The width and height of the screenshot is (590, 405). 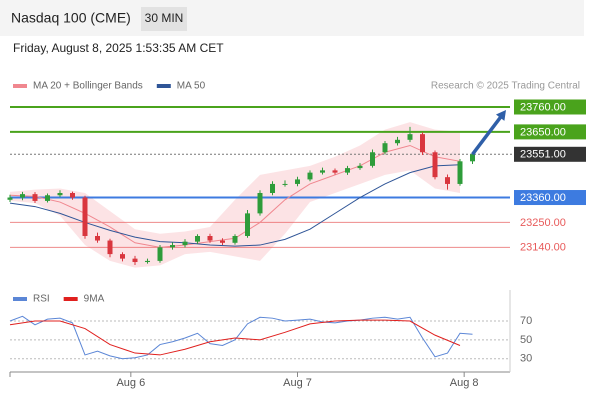 I want to click on level-label: 23140.00, so click(x=543, y=248).